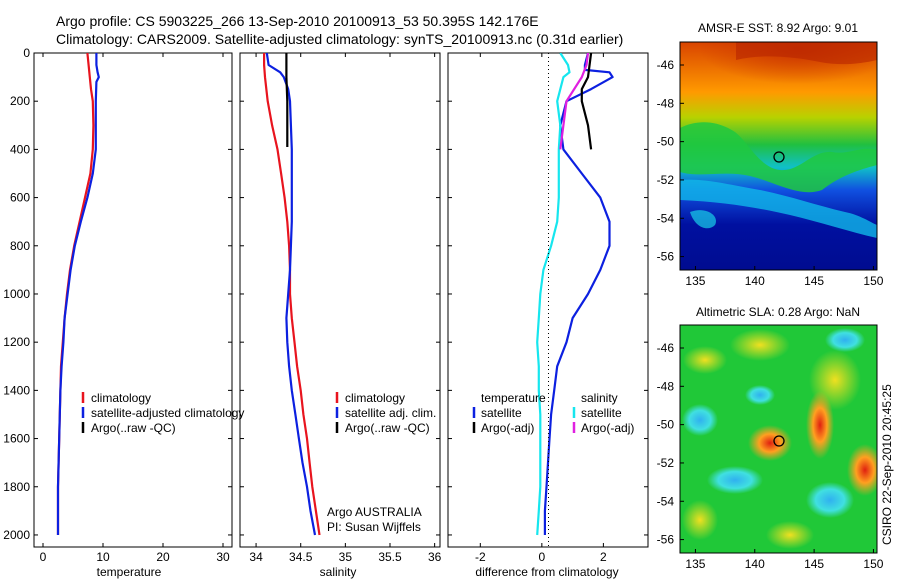 Image resolution: width=900 pixels, height=585 pixels. What do you see at coordinates (16, 535) in the screenshot?
I see `y-tick-label: 2000` at bounding box center [16, 535].